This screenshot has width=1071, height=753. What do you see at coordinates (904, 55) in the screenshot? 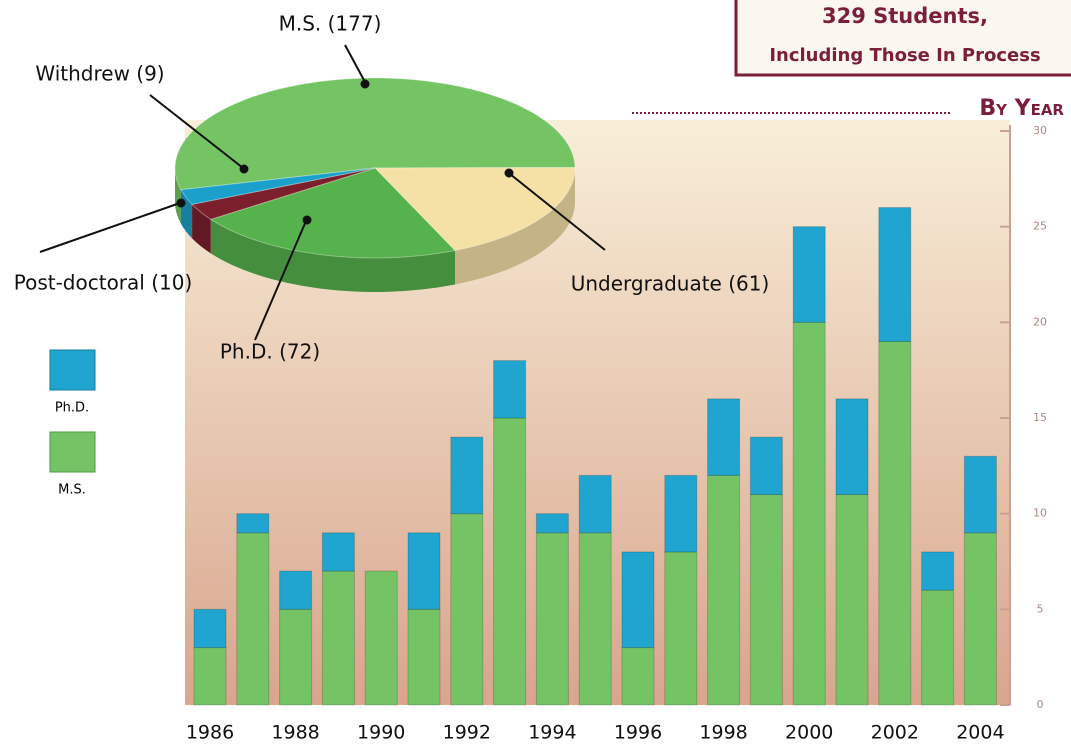
I see `chart-subtitle: Including Those In Process` at bounding box center [904, 55].